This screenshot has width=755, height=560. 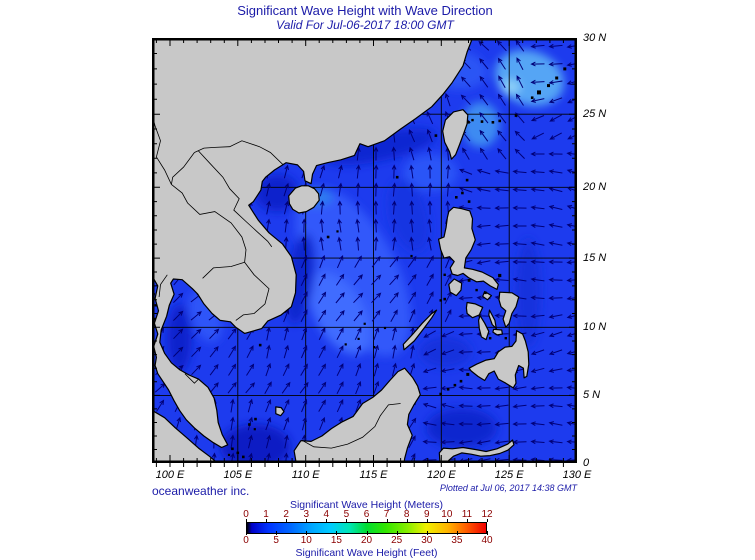 What do you see at coordinates (577, 475) in the screenshot?
I see `lon-tick-label: 130 E` at bounding box center [577, 475].